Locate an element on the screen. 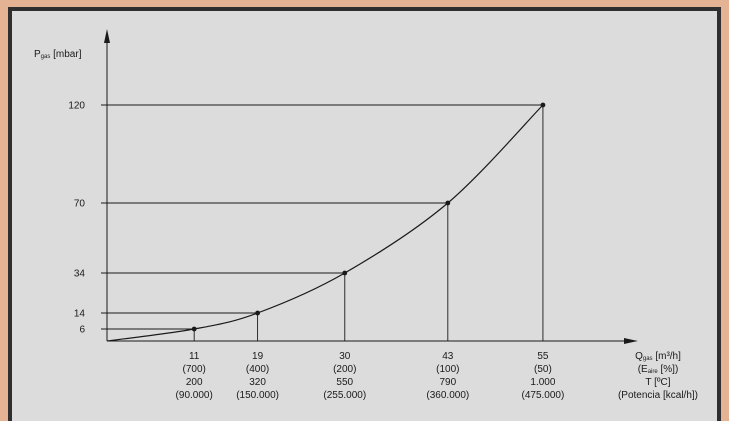 The image size is (729, 421). y-axis-arrow is located at coordinates (107, 36).